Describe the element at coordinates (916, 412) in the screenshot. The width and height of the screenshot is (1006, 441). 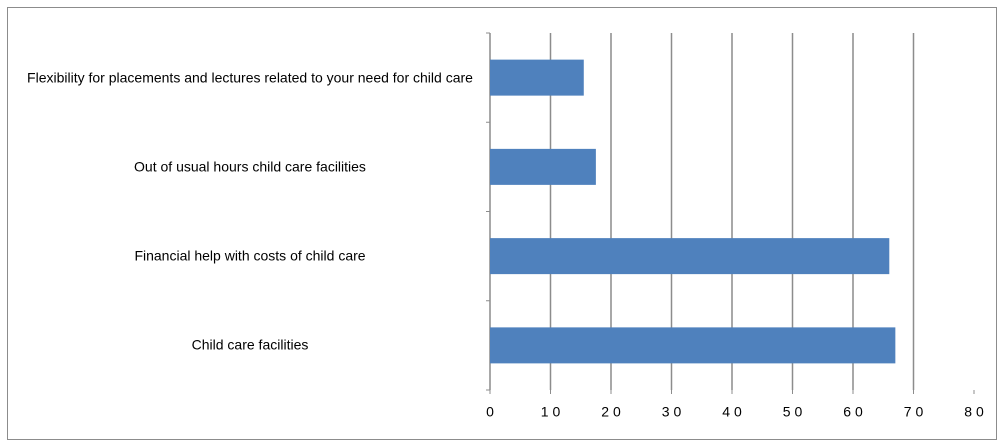
I see `x-tick-label: 70` at that location.